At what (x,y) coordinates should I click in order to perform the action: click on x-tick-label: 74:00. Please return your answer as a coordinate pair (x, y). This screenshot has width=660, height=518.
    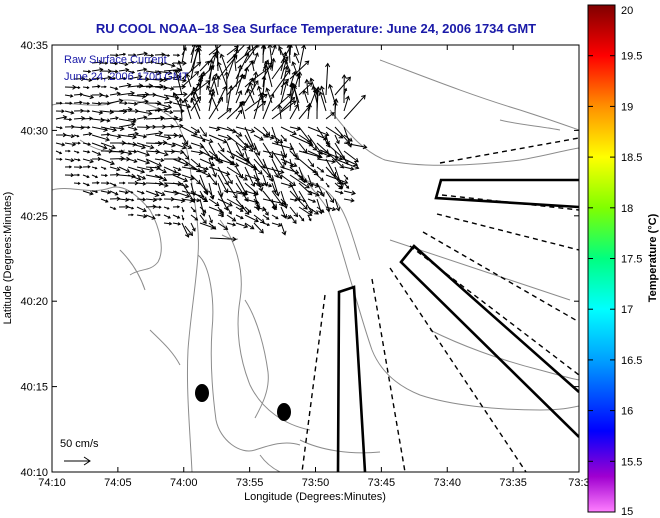
    Looking at the image, I should click on (184, 483).